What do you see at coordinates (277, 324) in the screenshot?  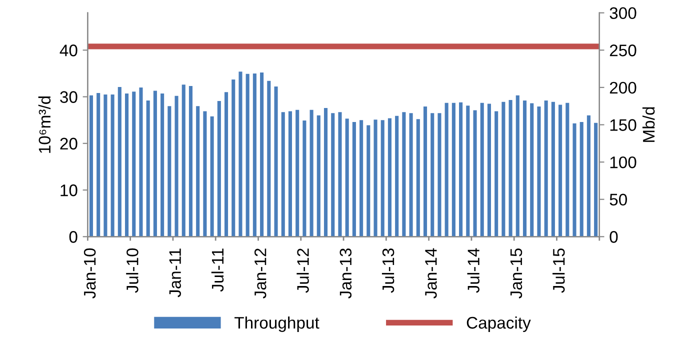 I see `legend-label: Throughput` at bounding box center [277, 324].